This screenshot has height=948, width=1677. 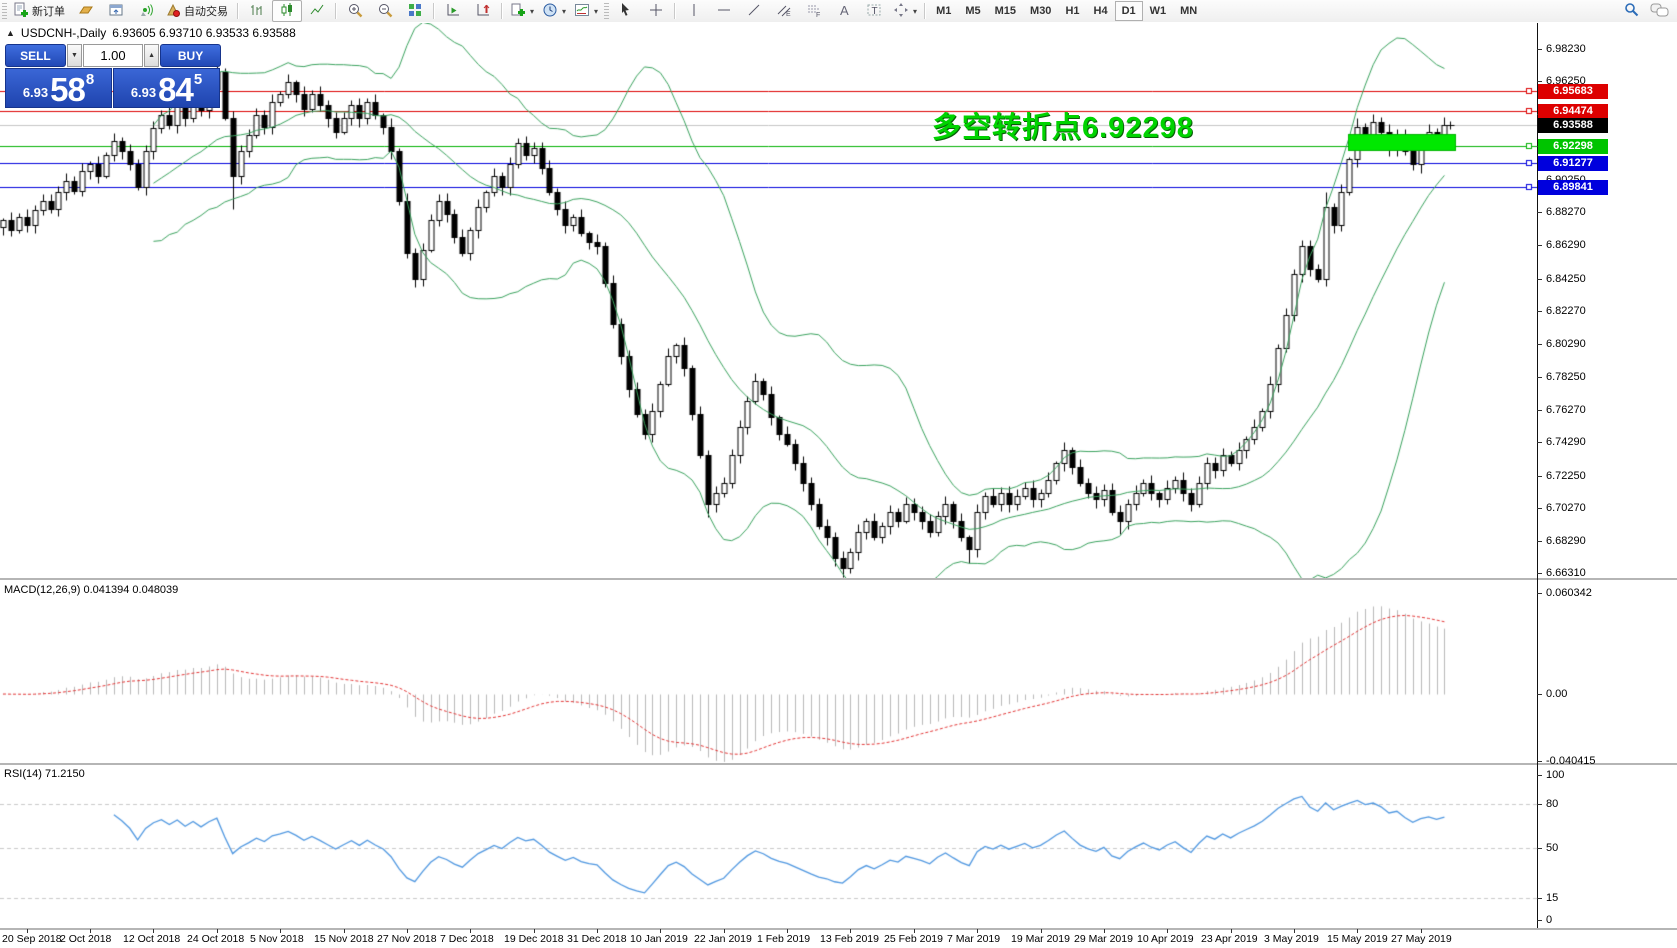 I want to click on zoom-in-button, so click(x=355, y=11).